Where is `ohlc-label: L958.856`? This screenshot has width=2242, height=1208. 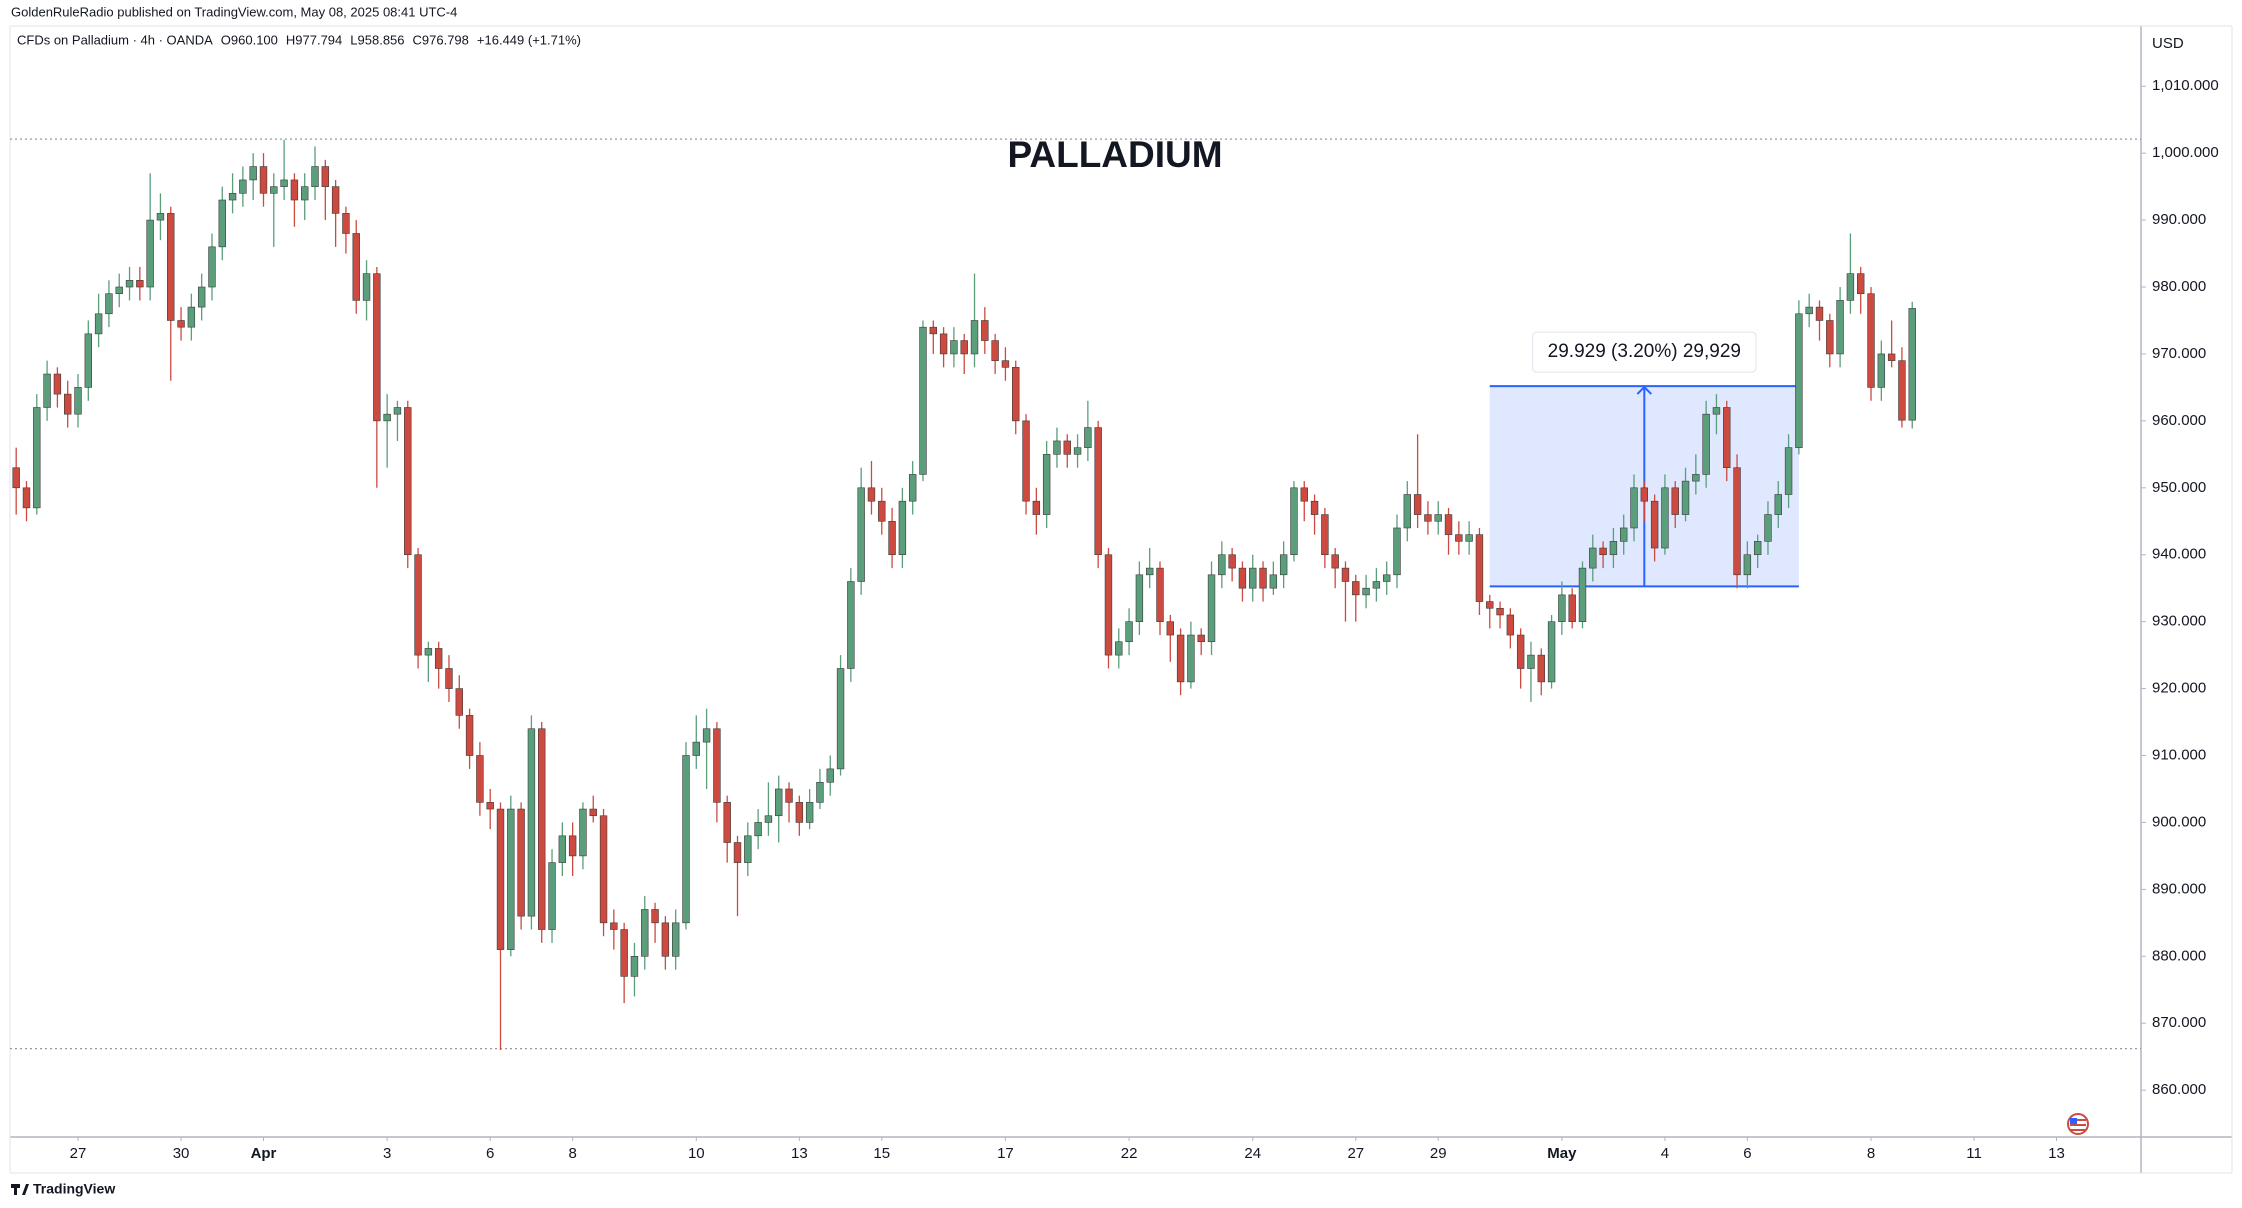 ohlc-label: L958.856 is located at coordinates (377, 39).